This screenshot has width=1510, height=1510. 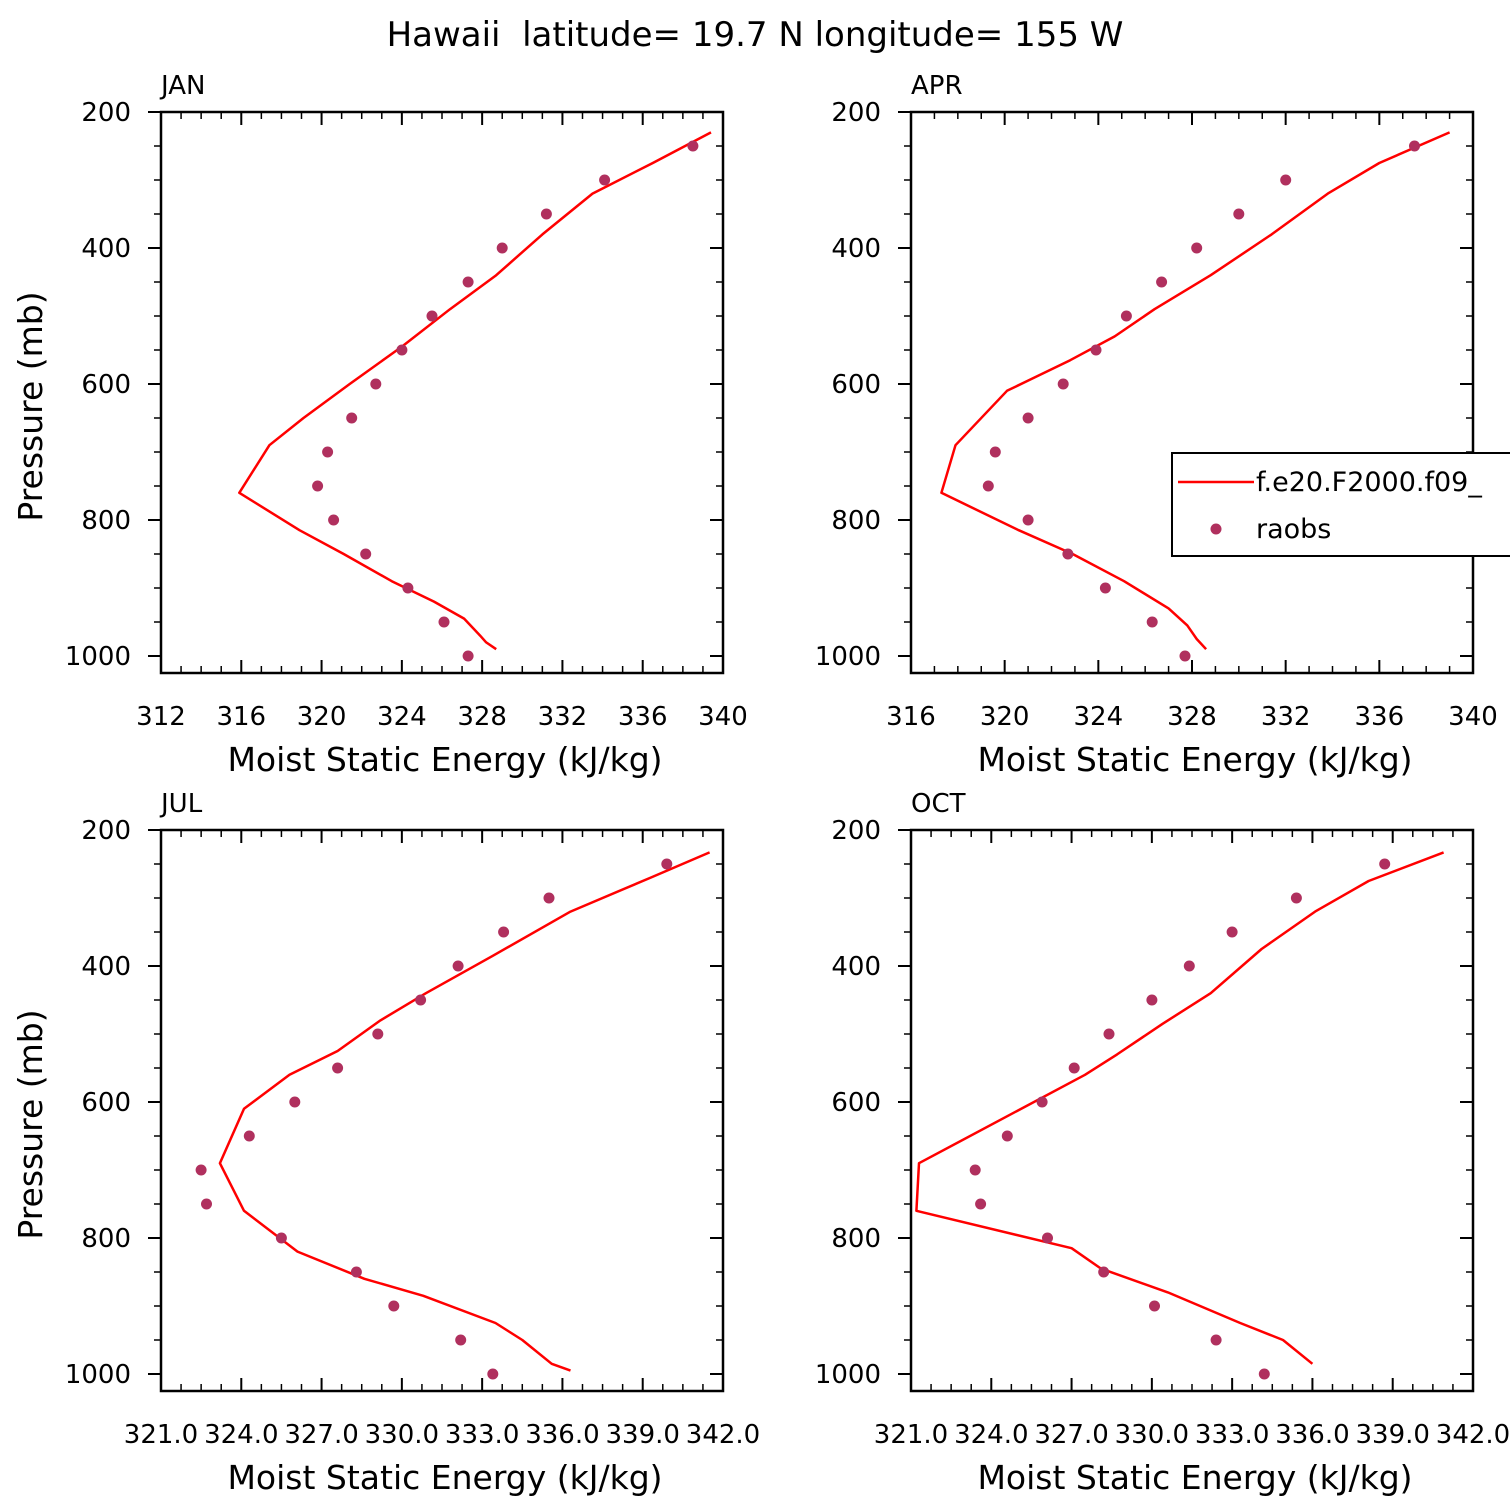 I want to click on panel-label: APR, so click(x=937, y=86).